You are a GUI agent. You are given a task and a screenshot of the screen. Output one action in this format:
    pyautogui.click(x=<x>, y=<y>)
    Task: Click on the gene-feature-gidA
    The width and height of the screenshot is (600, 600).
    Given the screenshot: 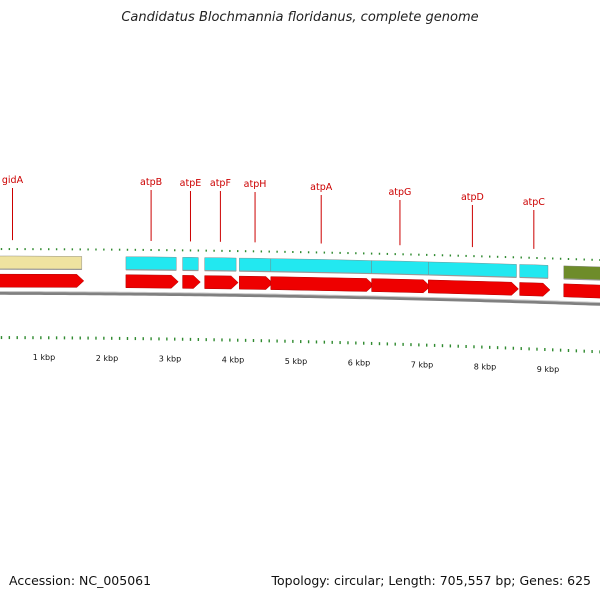 What is the action you would take?
    pyautogui.click(x=41, y=262)
    